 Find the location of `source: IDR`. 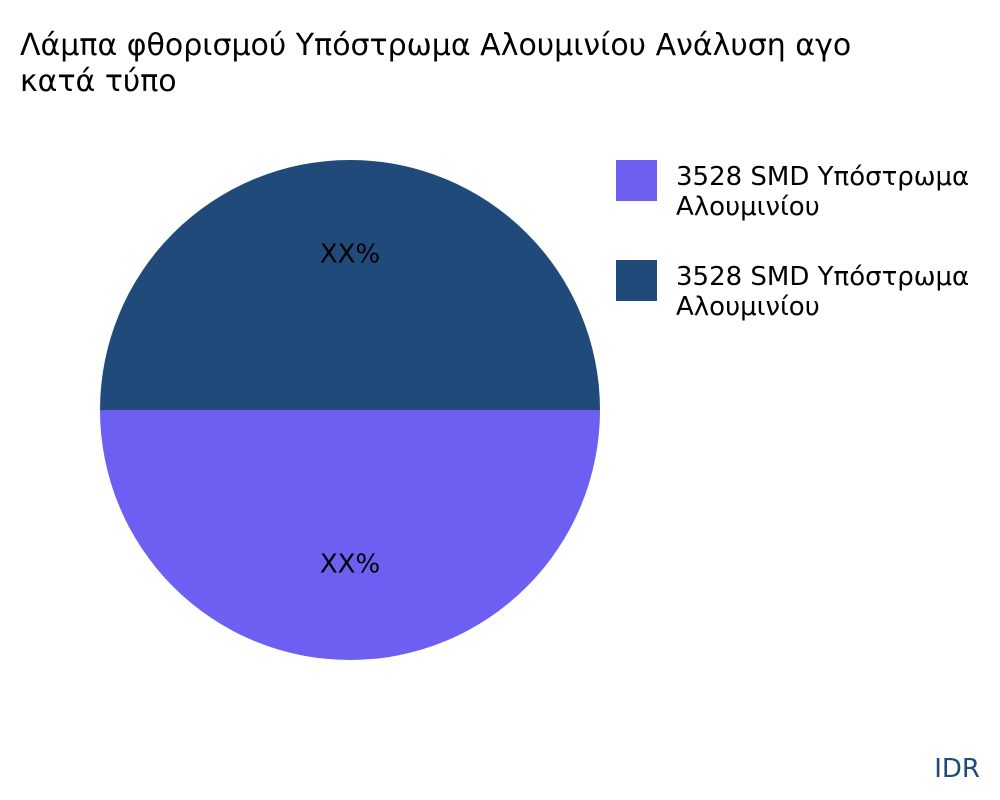

source: IDR is located at coordinates (957, 769).